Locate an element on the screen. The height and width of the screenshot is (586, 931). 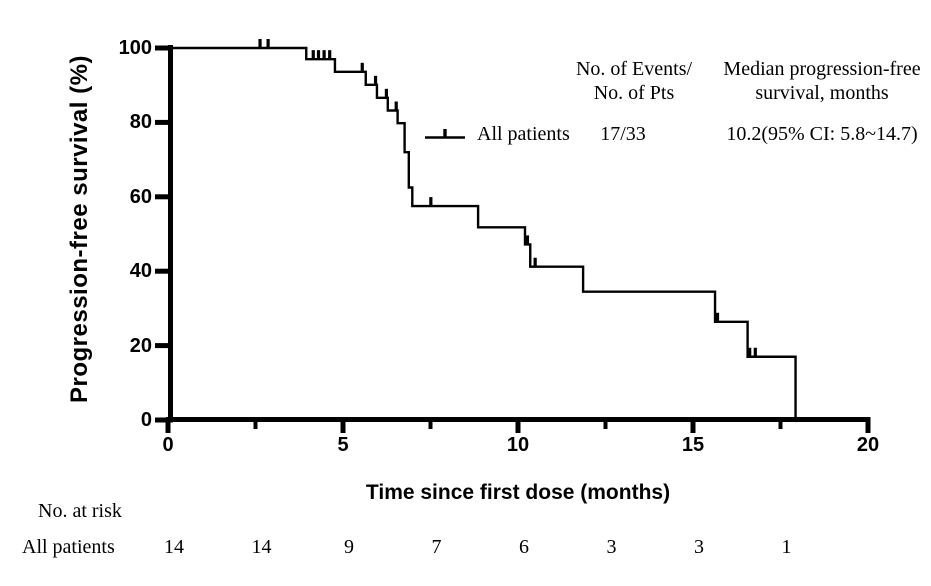
y-tick-label: 20 is located at coordinates (140, 345).